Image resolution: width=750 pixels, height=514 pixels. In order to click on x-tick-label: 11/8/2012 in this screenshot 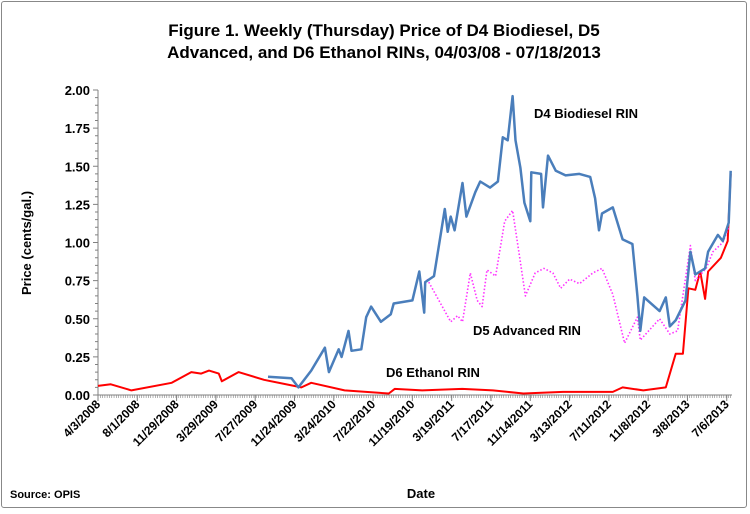, I will do `click(629, 420)`.